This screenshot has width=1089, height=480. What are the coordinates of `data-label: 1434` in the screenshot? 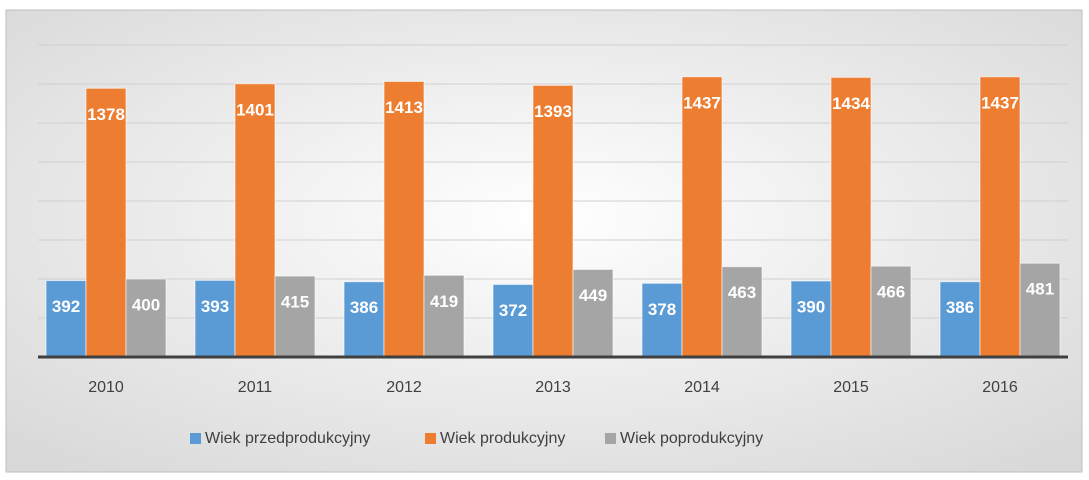 It's located at (851, 103).